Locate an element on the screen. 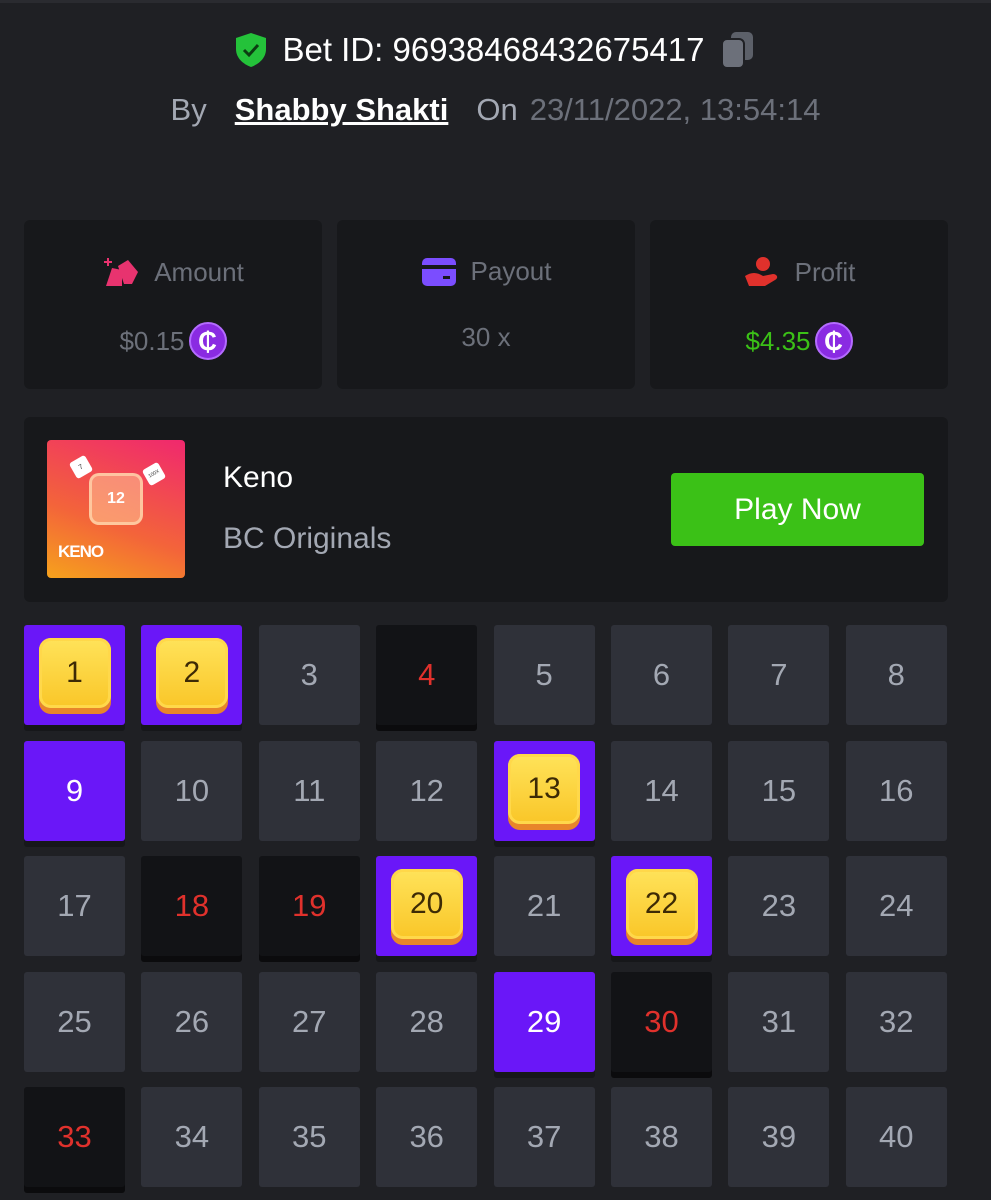  keno-tile: 24 is located at coordinates (896, 906).